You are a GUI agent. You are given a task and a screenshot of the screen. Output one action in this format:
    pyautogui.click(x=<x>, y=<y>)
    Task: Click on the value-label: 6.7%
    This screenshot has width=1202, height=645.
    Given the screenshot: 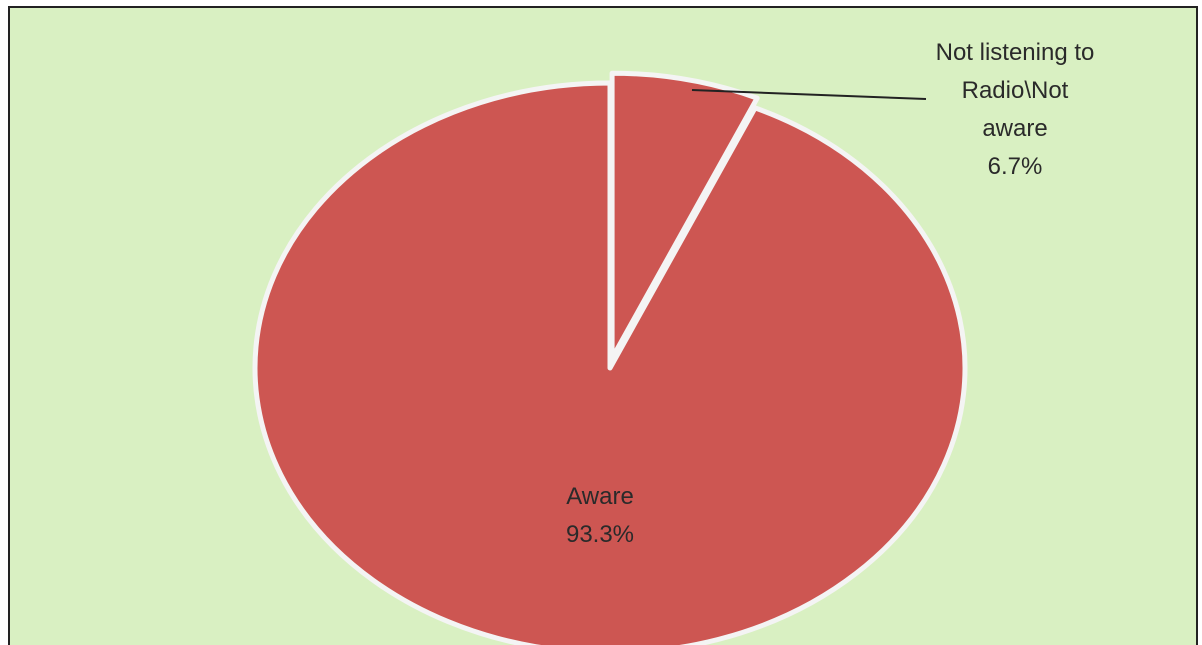 What is the action you would take?
    pyautogui.click(x=1015, y=166)
    